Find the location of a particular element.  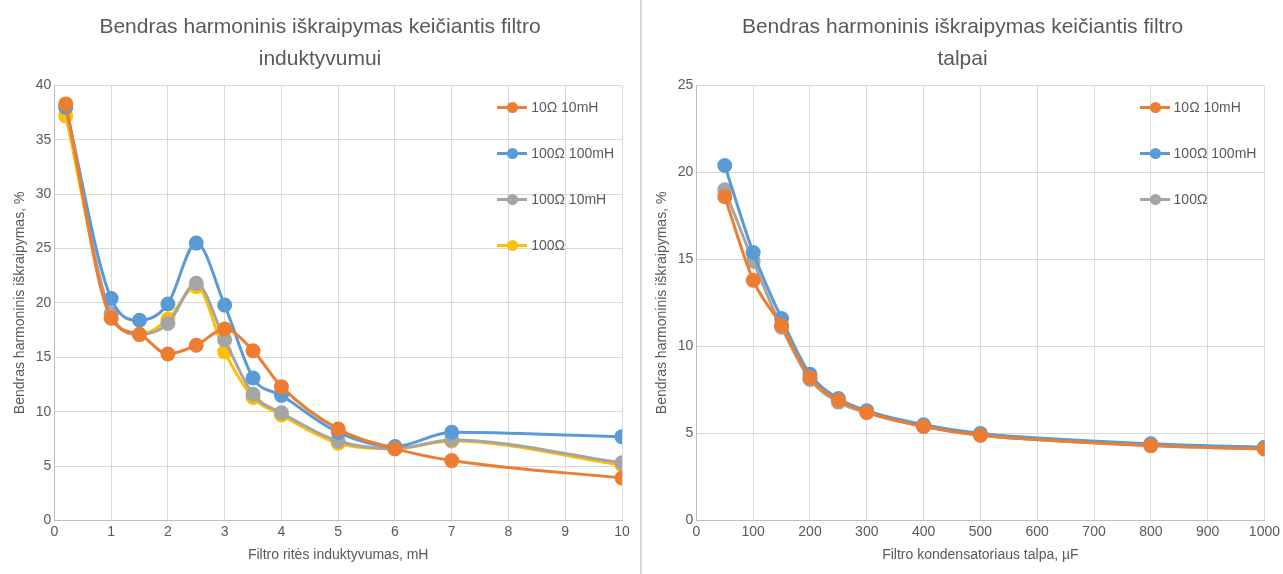

x-tick-label: 300 is located at coordinates (867, 530).